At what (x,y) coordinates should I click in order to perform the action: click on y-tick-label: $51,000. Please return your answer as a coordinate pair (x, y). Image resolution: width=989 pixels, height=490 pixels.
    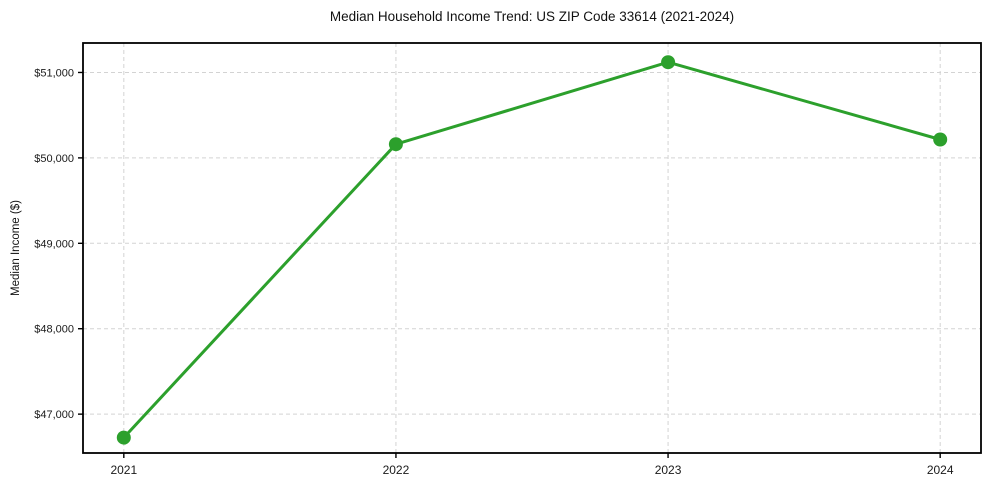
    Looking at the image, I should click on (54, 73).